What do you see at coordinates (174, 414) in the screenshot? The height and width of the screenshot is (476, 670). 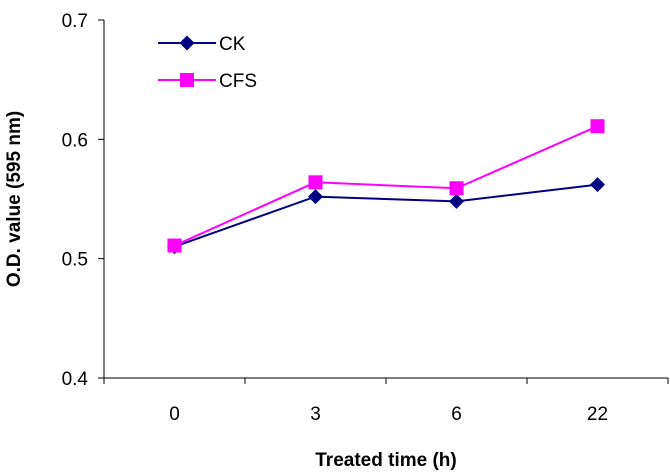 I see `x-tick-label: 0` at bounding box center [174, 414].